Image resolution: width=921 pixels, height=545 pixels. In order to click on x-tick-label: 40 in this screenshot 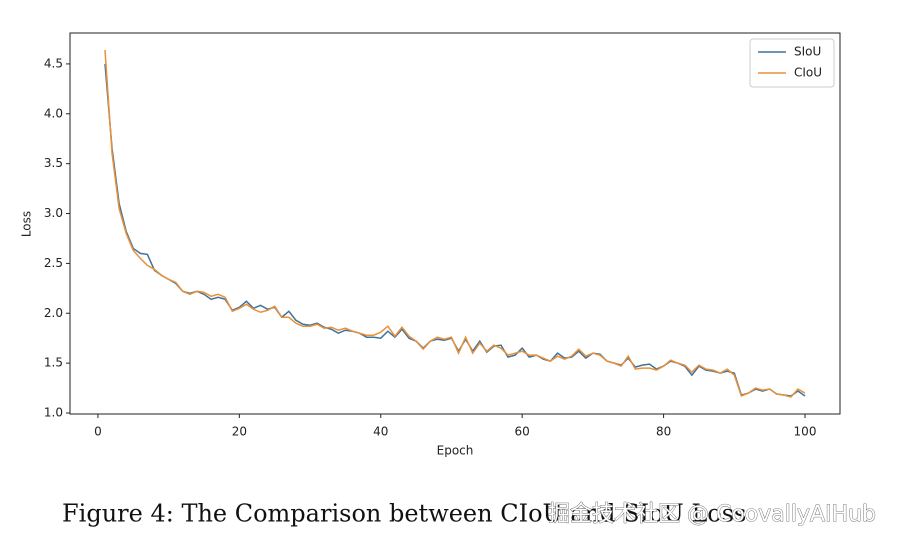, I will do `click(380, 432)`.